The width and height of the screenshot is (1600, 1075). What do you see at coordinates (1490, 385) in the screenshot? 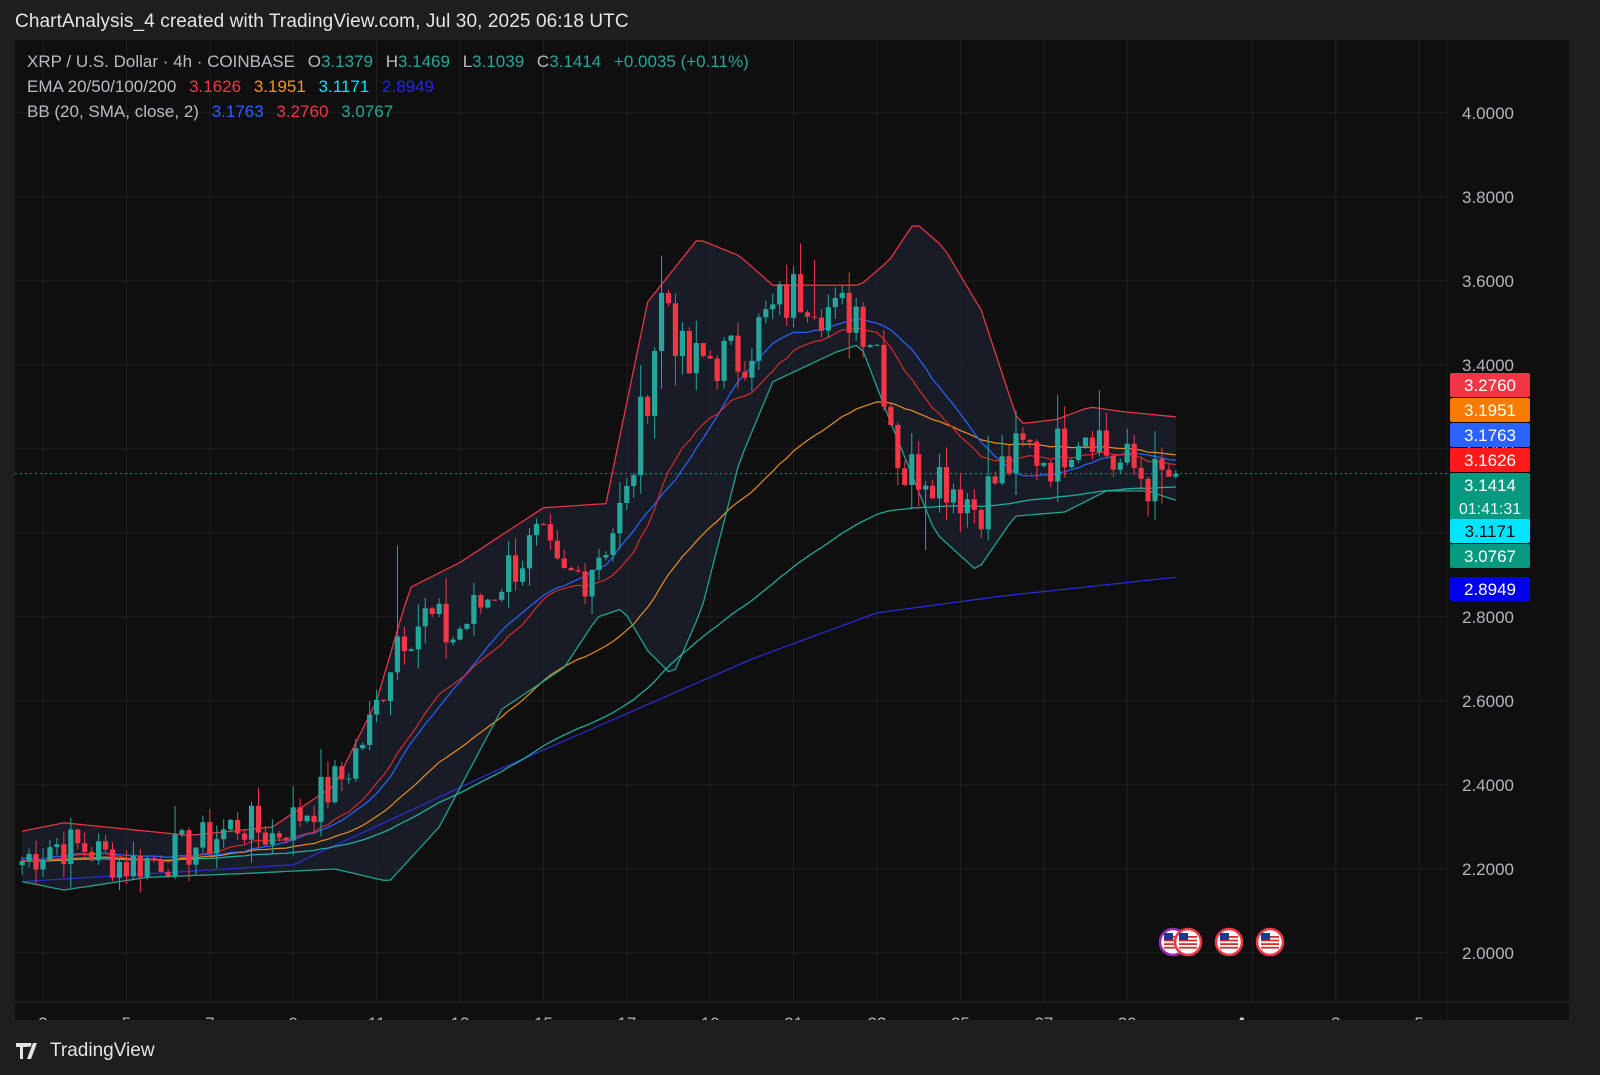
I see `price-badge: 3.2760` at bounding box center [1490, 385].